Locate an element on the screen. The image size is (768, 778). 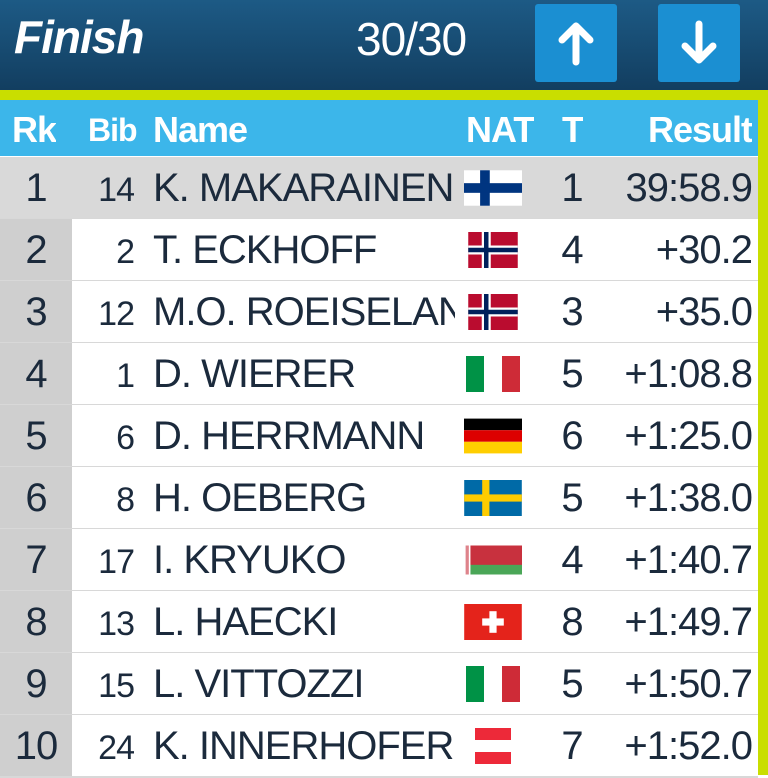
rank: 2 is located at coordinates (36, 250).